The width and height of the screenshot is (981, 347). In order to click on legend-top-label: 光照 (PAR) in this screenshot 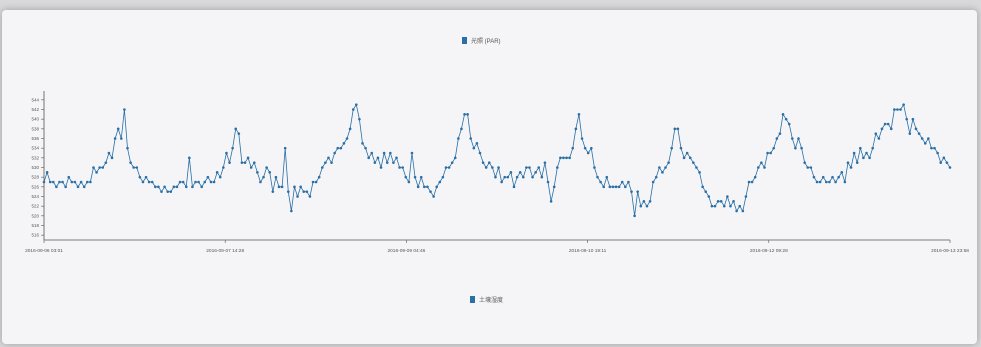, I will do `click(486, 42)`.